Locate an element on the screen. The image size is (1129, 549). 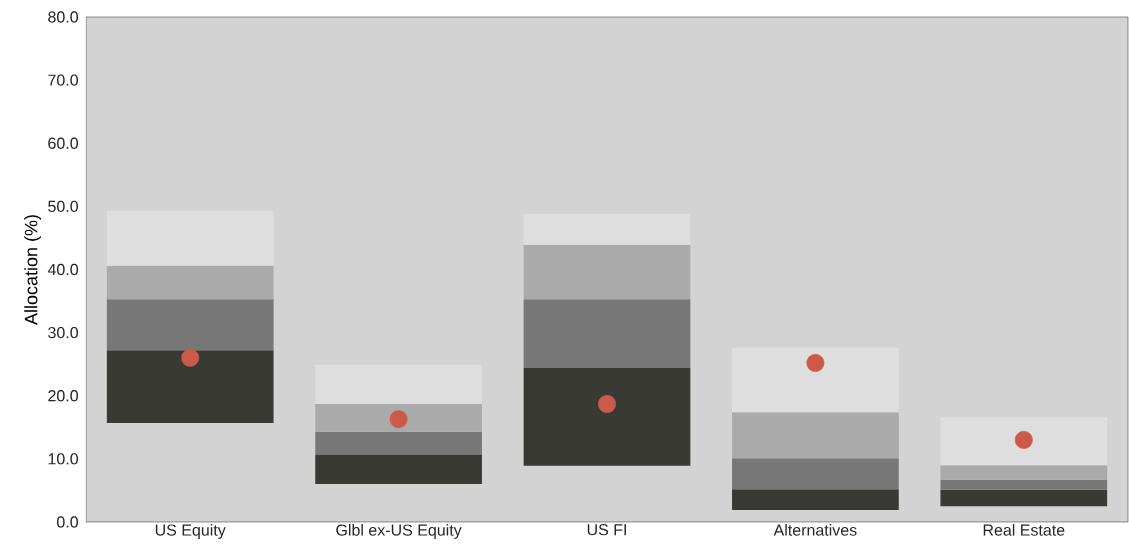
y-axis-title: Allocation (%) is located at coordinates (32, 270).